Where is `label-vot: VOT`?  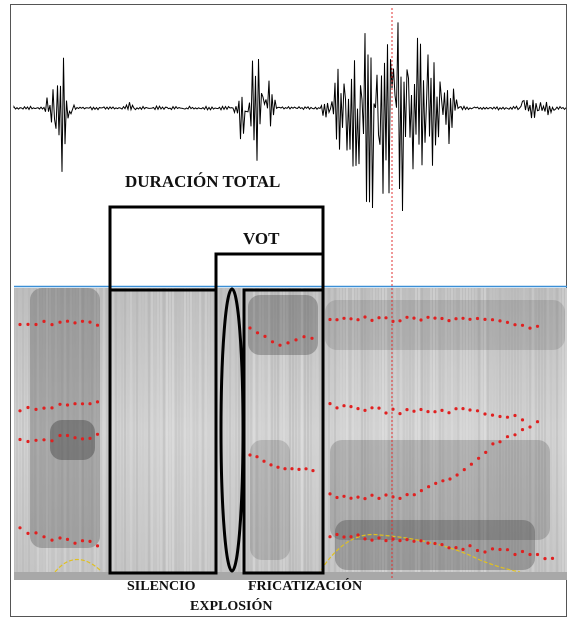 label-vot: VOT is located at coordinates (261, 238).